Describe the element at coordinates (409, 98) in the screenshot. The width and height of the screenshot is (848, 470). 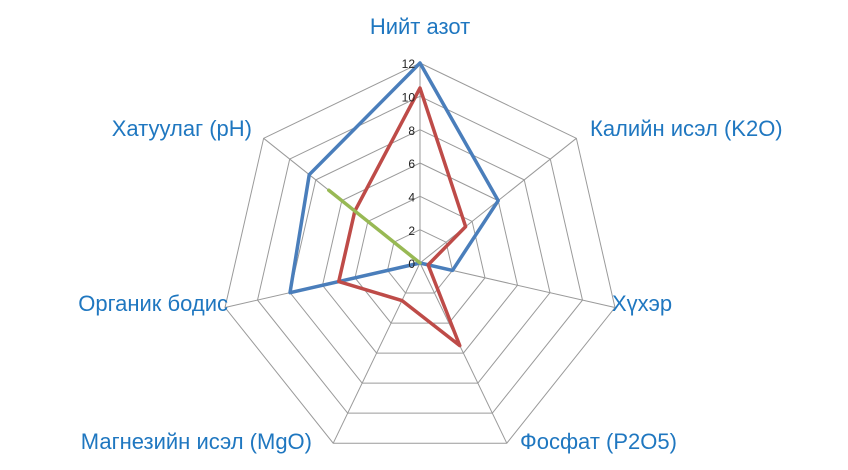
I see `tick-label: 10` at that location.